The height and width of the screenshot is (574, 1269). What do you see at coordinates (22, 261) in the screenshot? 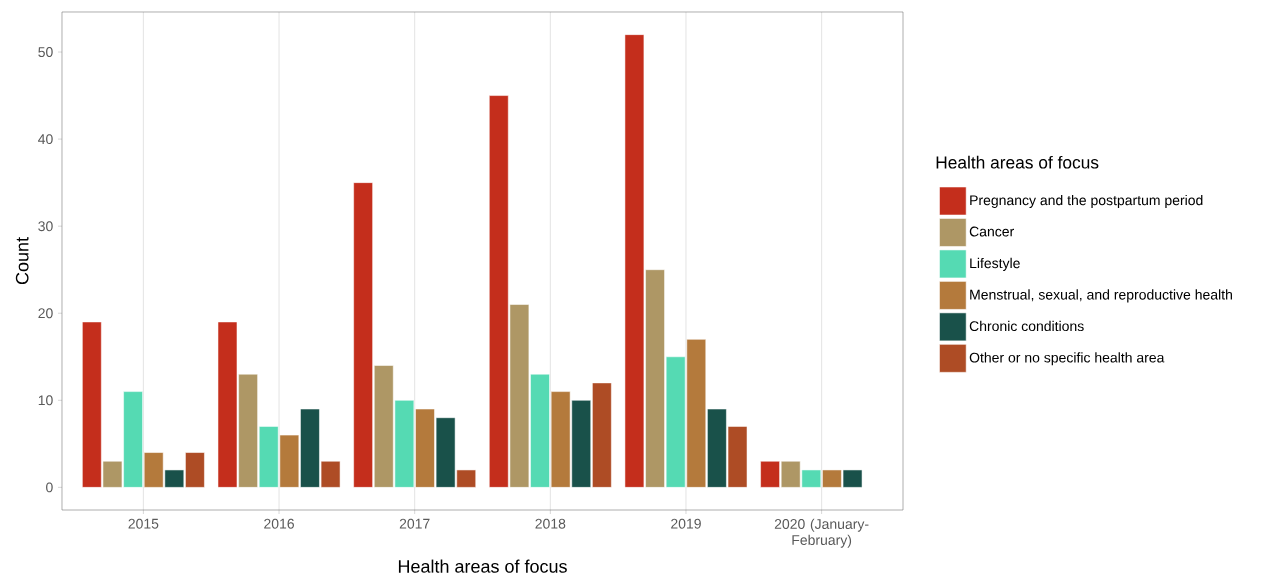
I see `y-axis-title: Count` at bounding box center [22, 261].